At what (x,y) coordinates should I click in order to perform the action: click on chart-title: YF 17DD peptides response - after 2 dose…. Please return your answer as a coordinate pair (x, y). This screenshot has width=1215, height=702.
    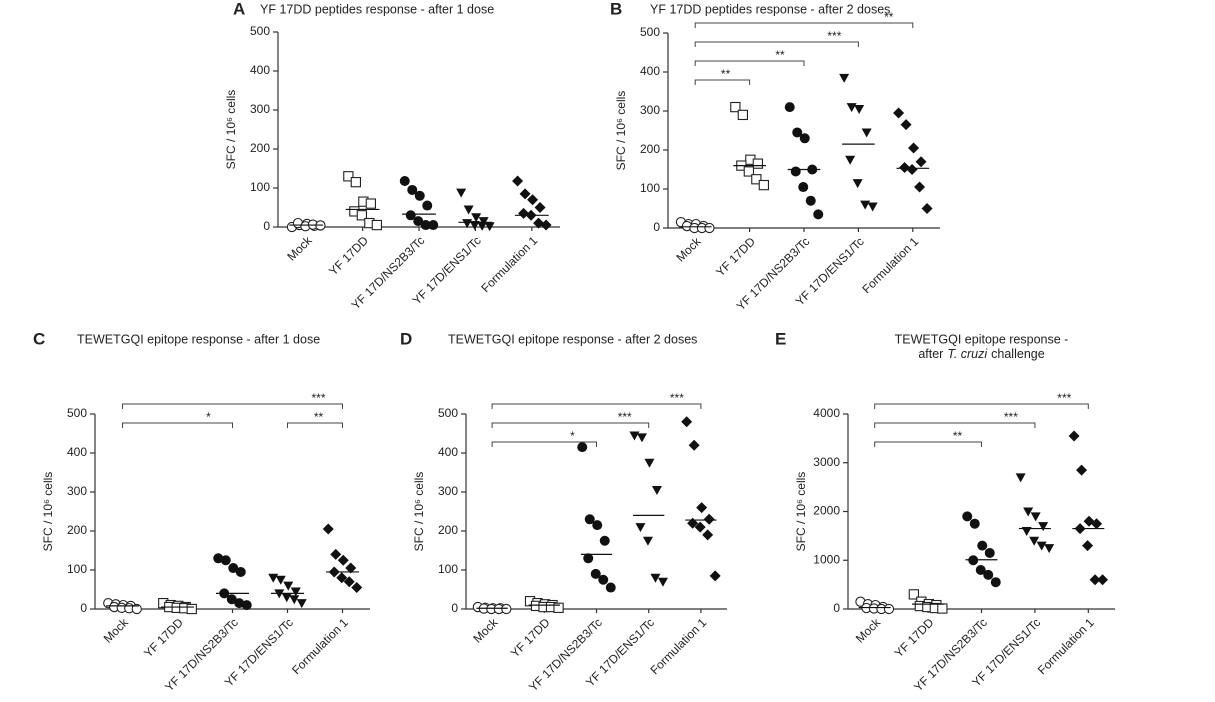
    Looking at the image, I should click on (770, 9).